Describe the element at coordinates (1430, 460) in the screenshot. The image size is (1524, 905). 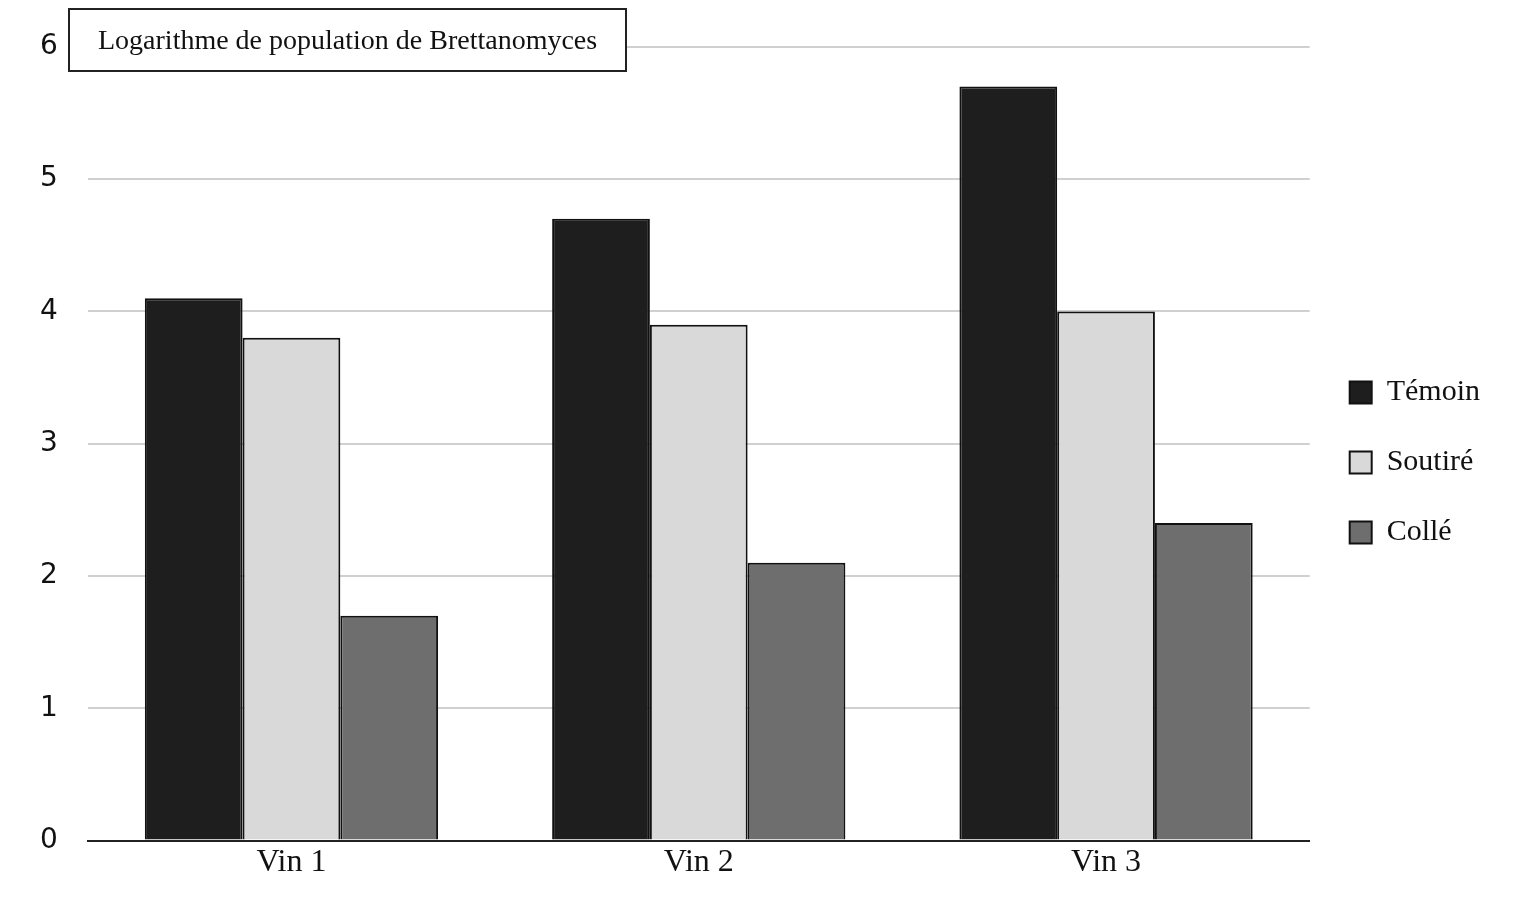
I see `legend-label: Soutiré` at that location.